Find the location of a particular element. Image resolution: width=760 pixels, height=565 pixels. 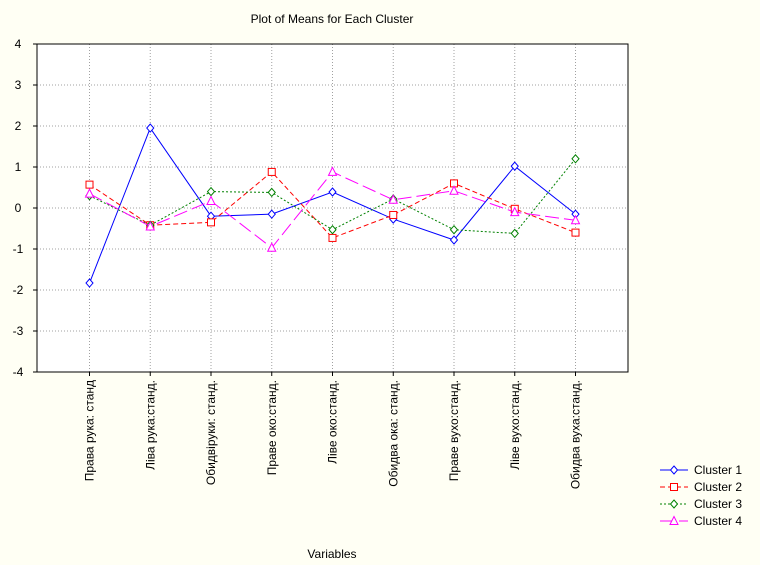

y-tick-label: -3 is located at coordinates (18, 331).